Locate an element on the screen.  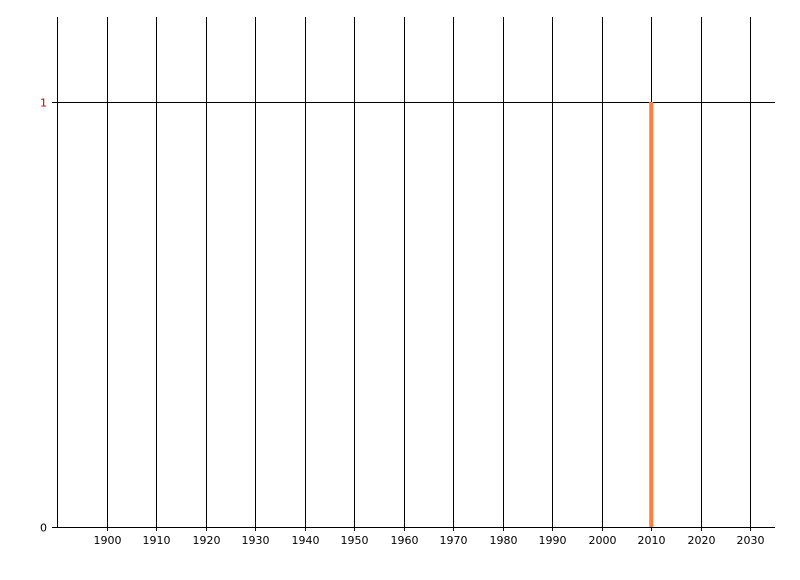
x-tick-label: 1980 is located at coordinates (504, 540).